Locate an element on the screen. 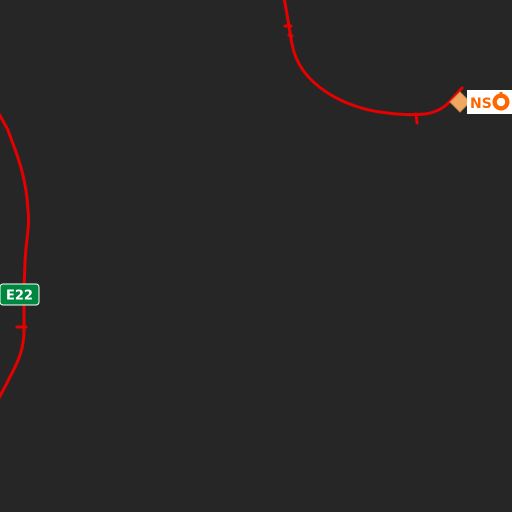 The width and height of the screenshot is (512, 512). route-shield-label: E22 is located at coordinates (19, 296).